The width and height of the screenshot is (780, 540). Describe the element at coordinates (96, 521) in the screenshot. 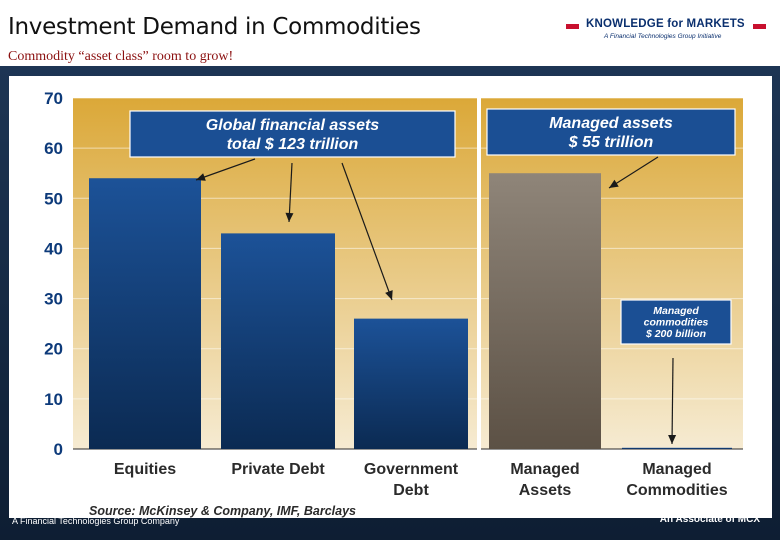

I see `footer-company-text: A Financial Technologies Group Company` at that location.